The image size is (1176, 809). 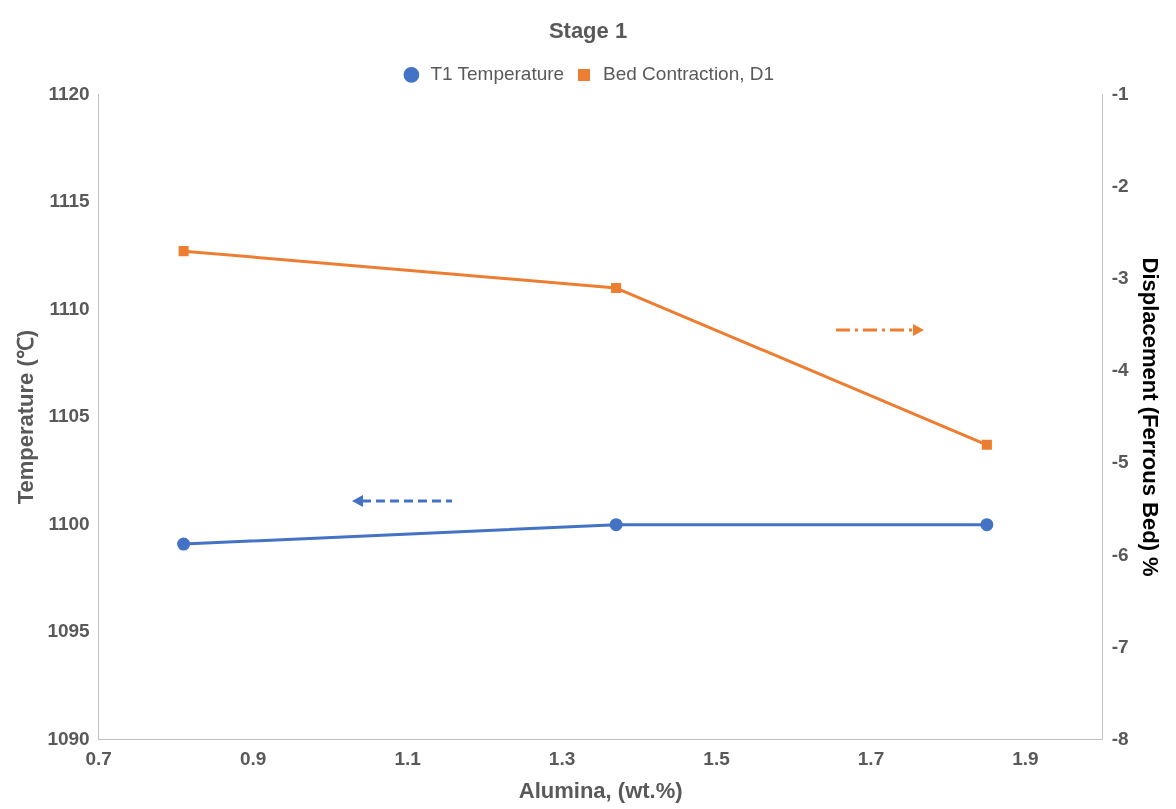 What do you see at coordinates (1120, 370) in the screenshot?
I see `y2-tick-label: -4` at bounding box center [1120, 370].